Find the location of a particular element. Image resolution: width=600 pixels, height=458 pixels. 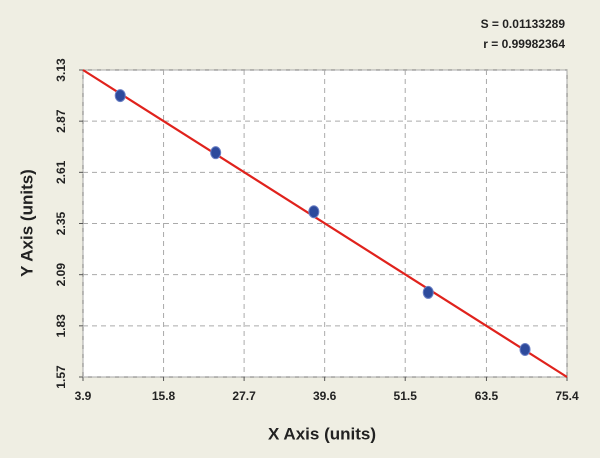

x-tick-label: 3.9 is located at coordinates (83, 396).